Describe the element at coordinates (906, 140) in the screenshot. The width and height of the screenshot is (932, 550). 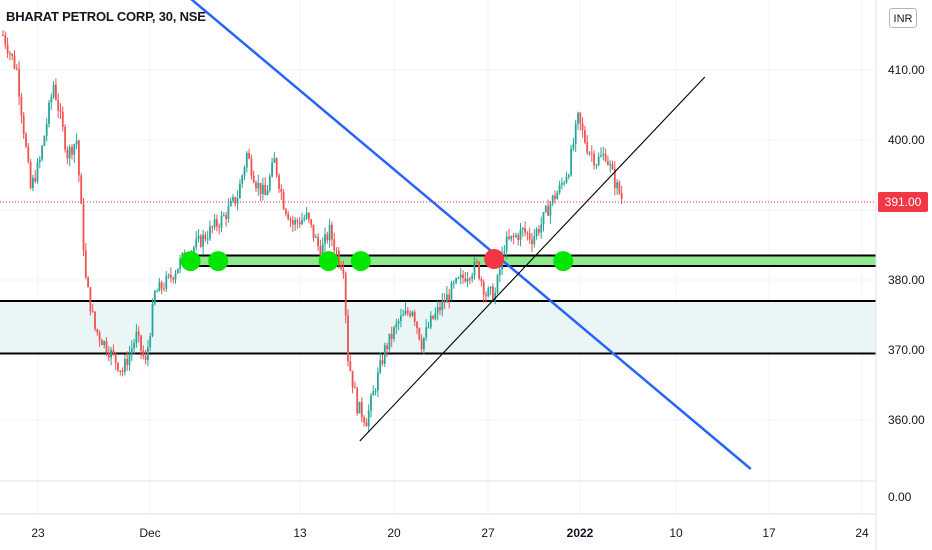
I see `y-tick-400: 400.00` at that location.